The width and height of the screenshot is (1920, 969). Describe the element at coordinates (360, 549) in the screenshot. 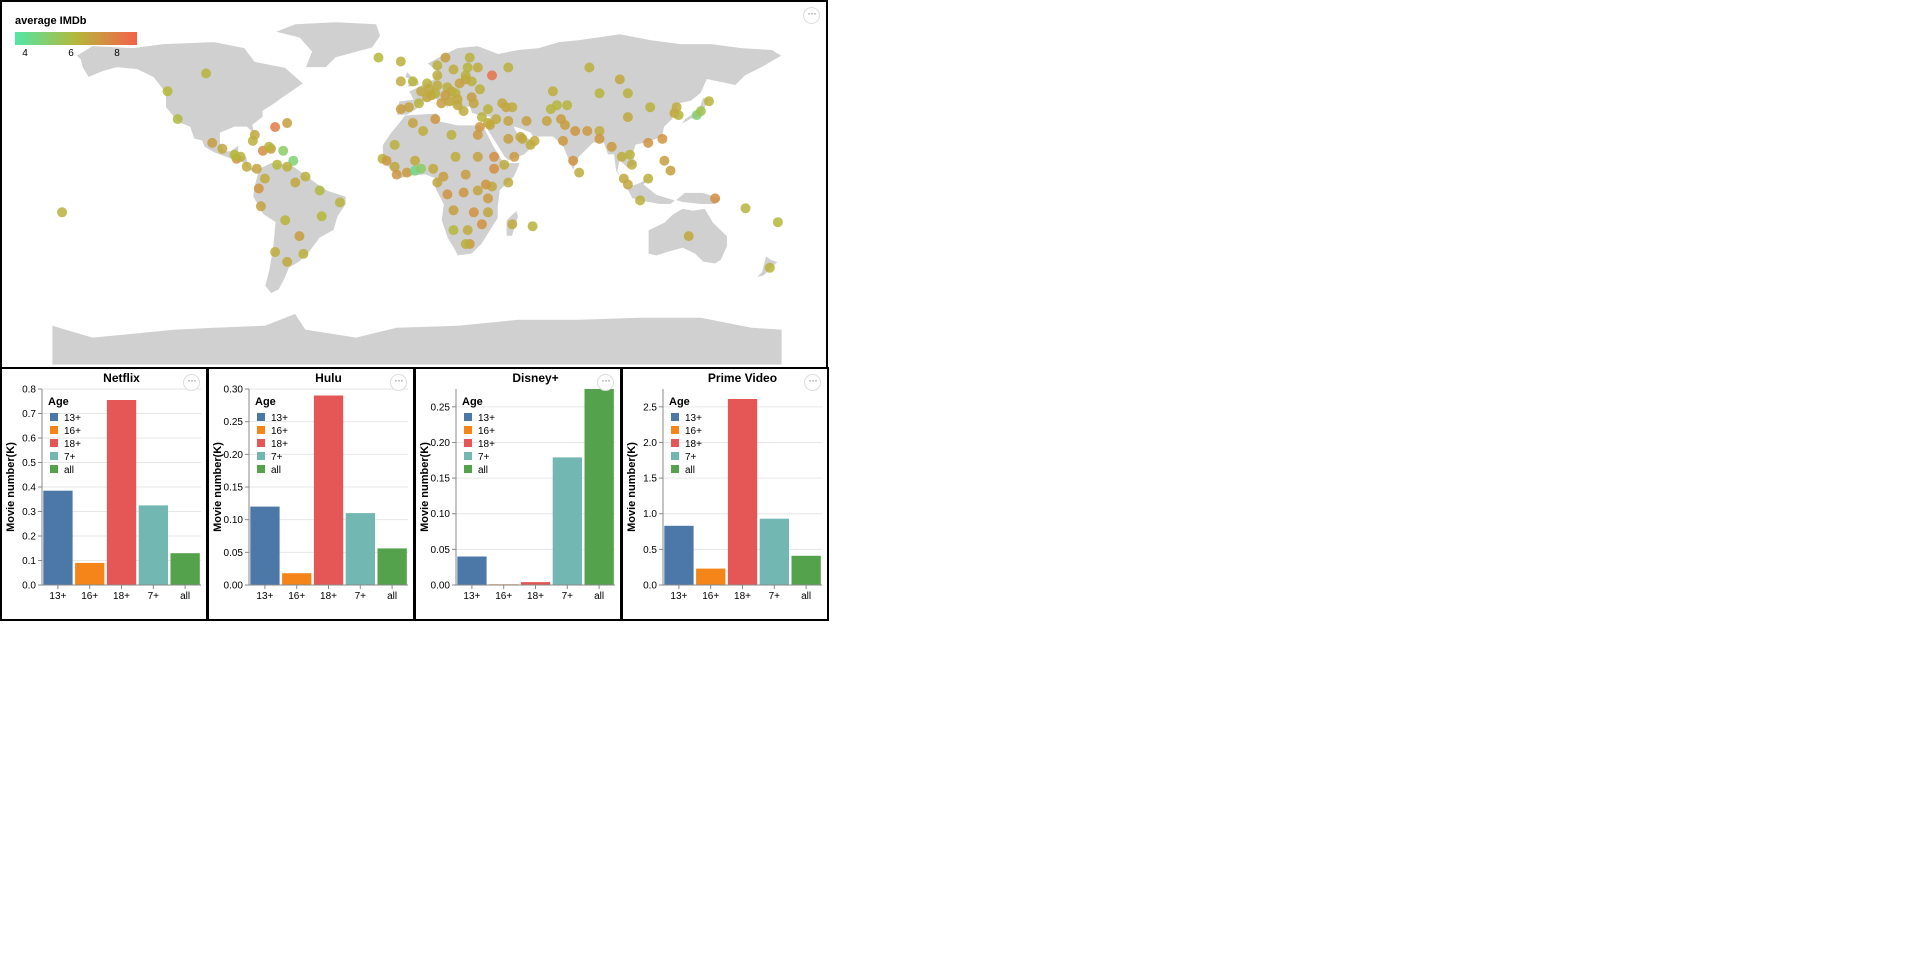

I see `bar-7+` at that location.